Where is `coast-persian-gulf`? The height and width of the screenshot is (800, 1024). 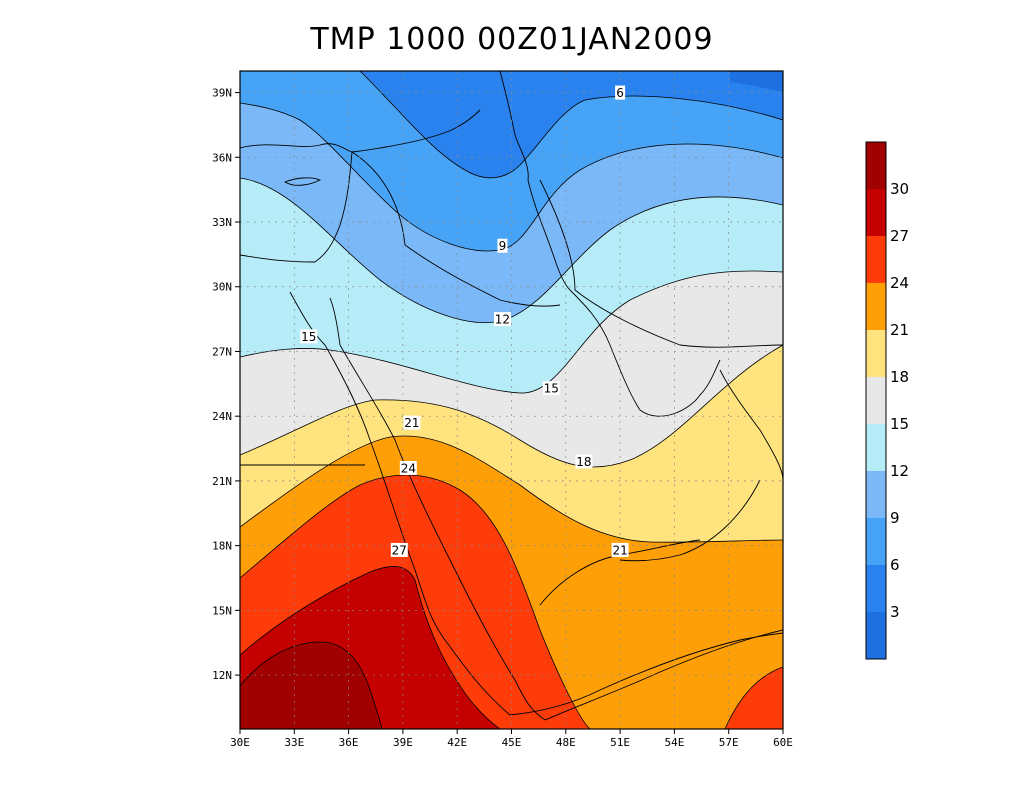
coast-persian-gulf is located at coordinates (645, 353).